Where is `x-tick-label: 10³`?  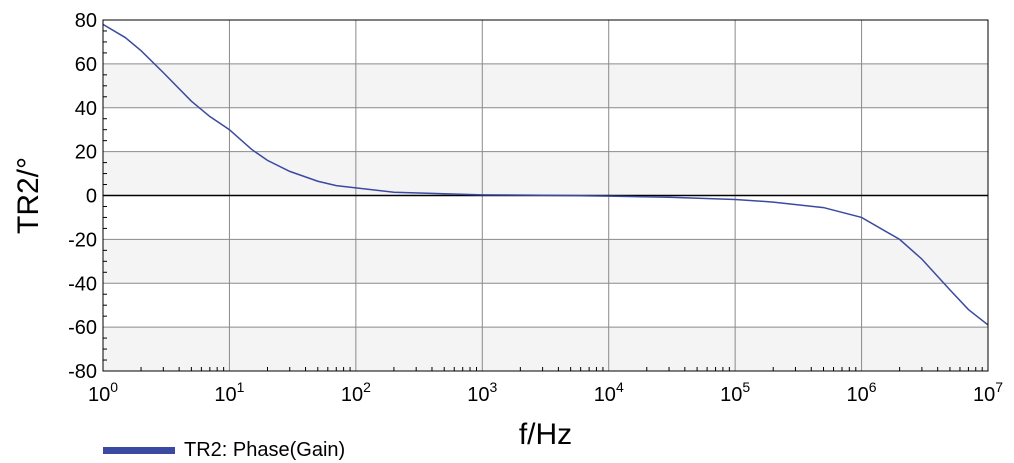
x-tick-label: 10³ is located at coordinates (482, 392).